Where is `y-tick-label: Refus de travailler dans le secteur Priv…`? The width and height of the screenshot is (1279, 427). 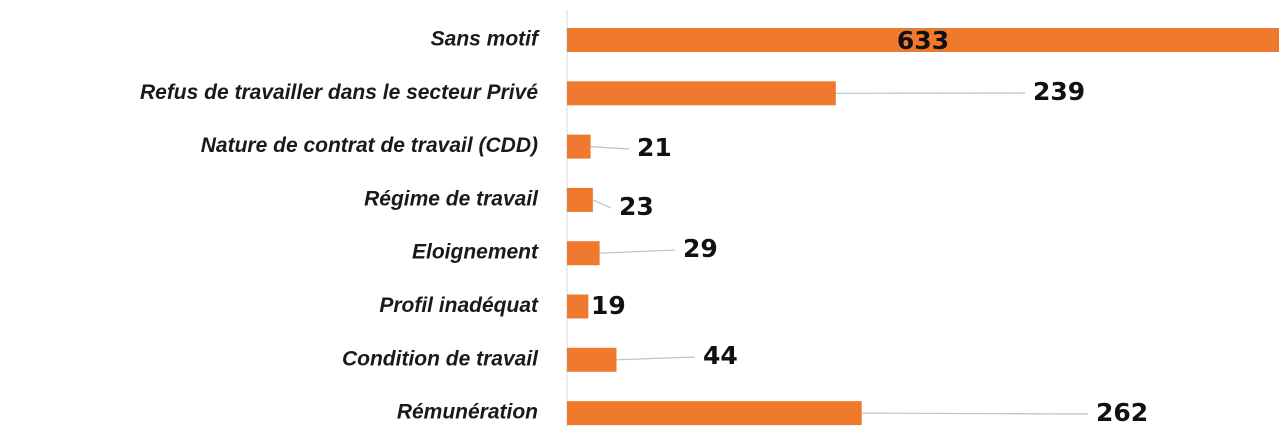 y-tick-label: Refus de travailler dans le secteur Priv… is located at coordinates (339, 92).